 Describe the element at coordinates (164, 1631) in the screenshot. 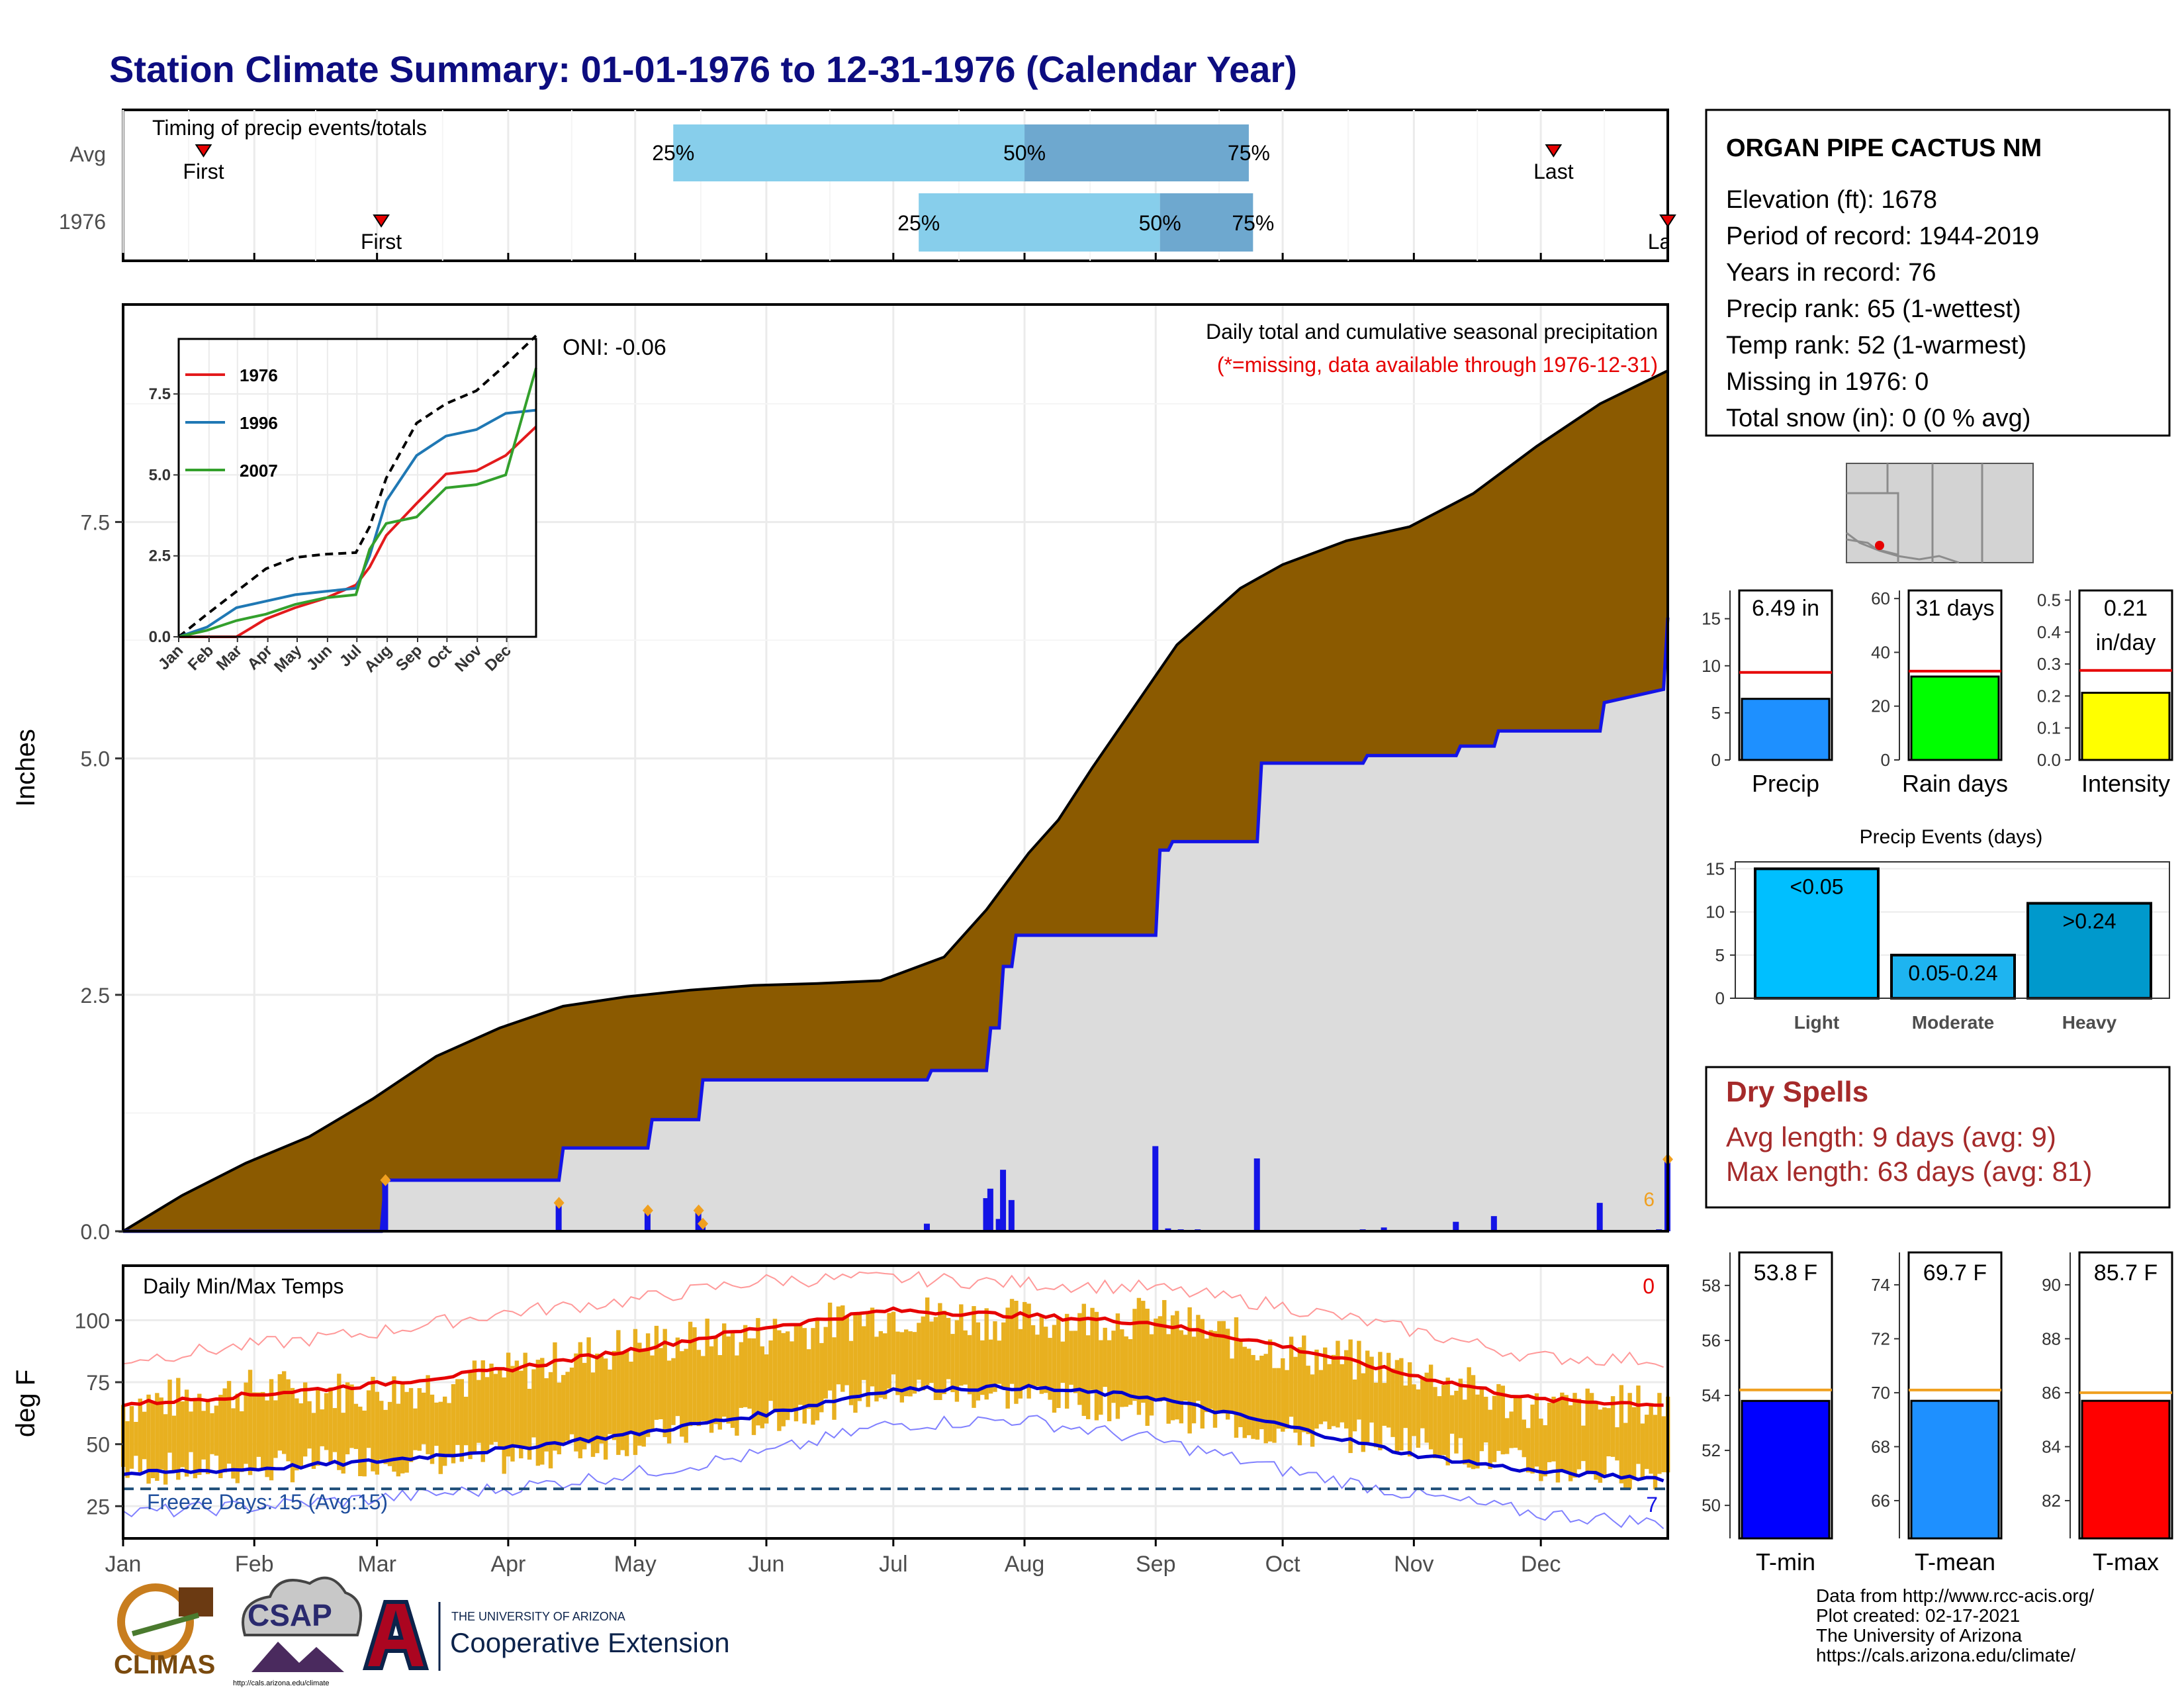

I see `climas-logo: CLIMAS` at that location.